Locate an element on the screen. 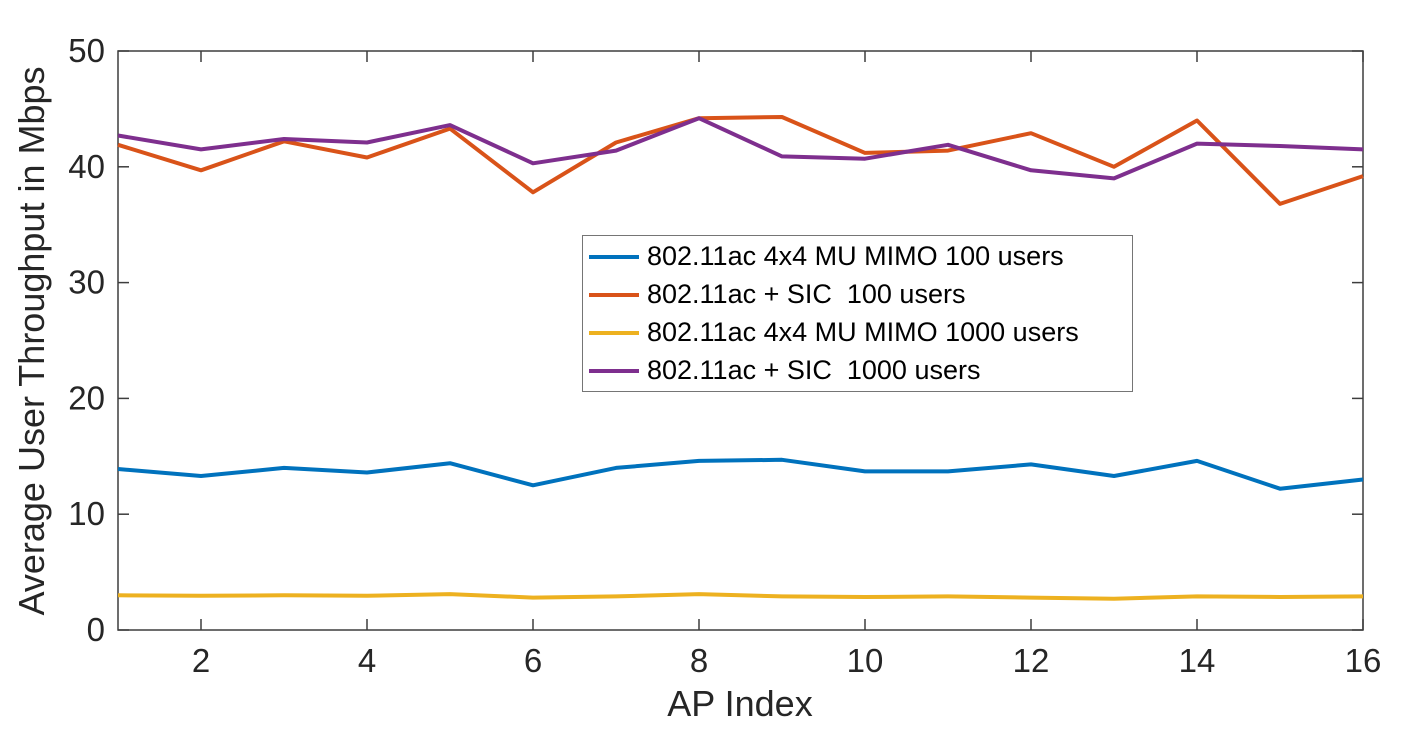 This screenshot has height=740, width=1406. y-tick-label: 40 is located at coordinates (86, 166).